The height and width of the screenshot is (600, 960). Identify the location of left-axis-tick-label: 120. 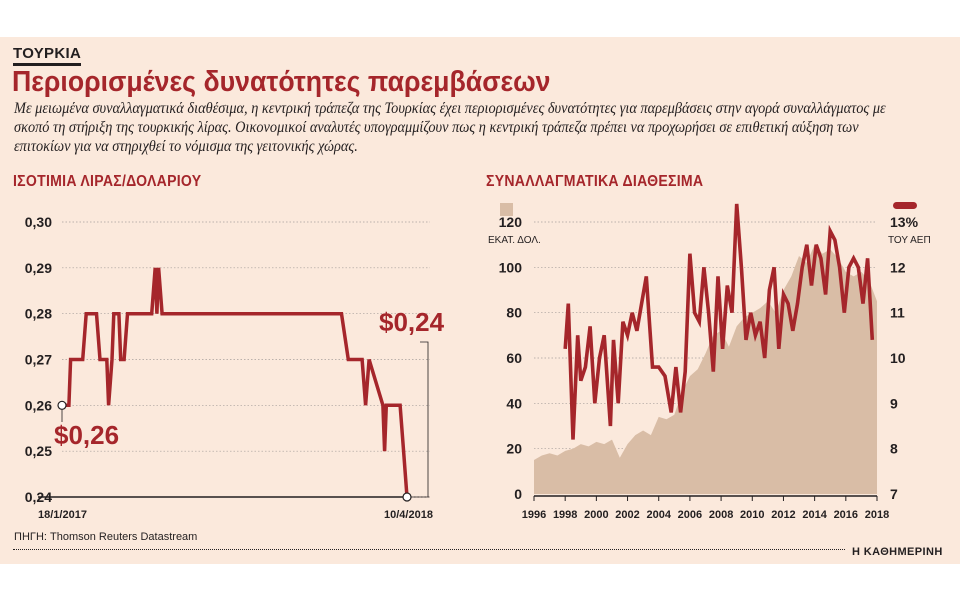
(511, 222).